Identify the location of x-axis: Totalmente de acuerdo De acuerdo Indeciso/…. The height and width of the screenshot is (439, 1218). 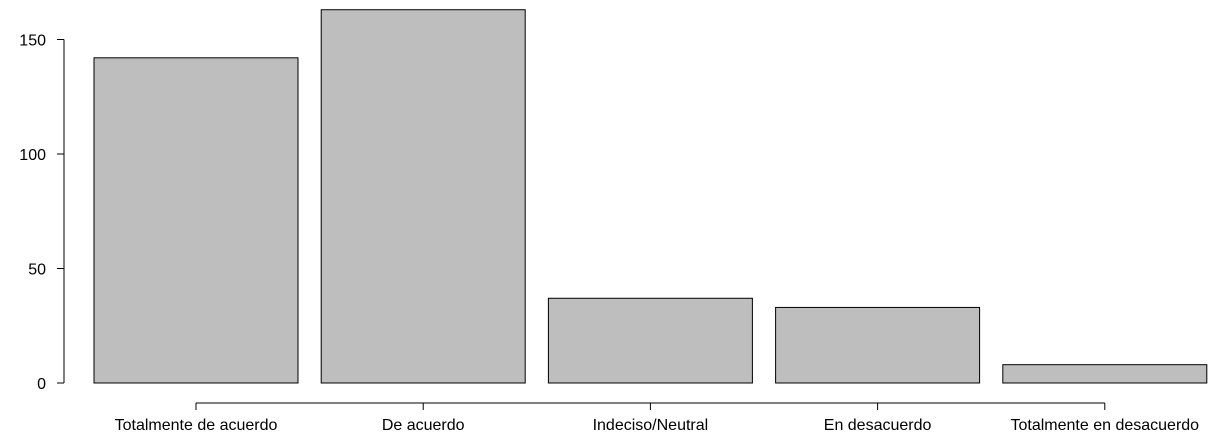
(657, 418).